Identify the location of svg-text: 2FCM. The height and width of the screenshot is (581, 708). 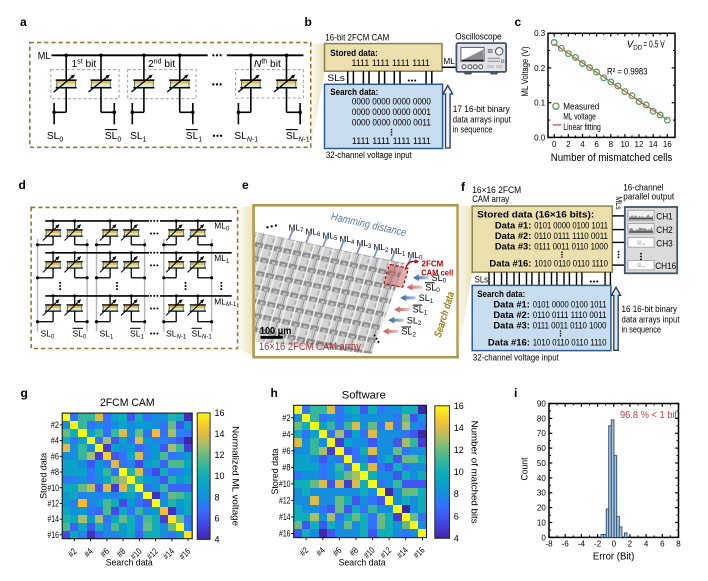
(433, 263).